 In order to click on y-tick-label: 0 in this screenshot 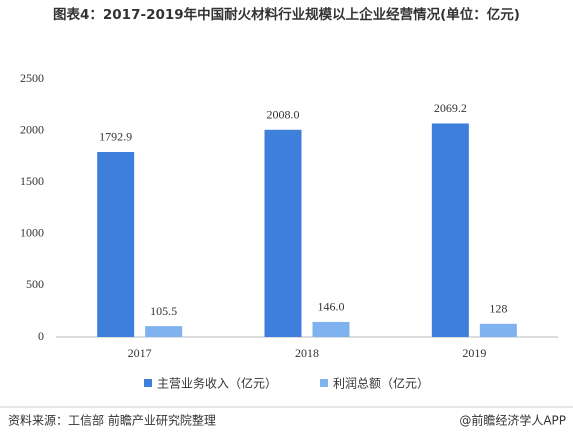, I will do `click(41, 336)`.